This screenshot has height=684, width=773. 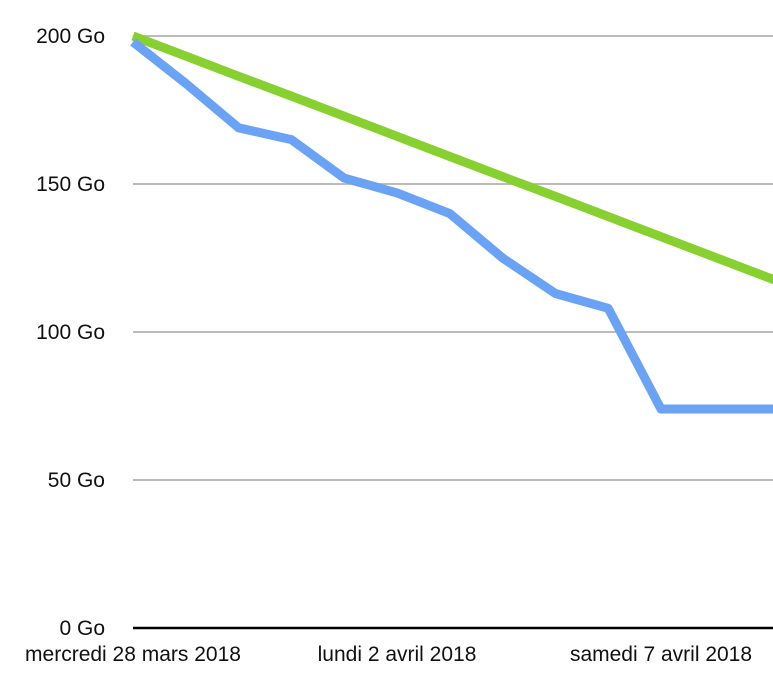 I want to click on y-tick-label: 200 Go, so click(x=70, y=36).